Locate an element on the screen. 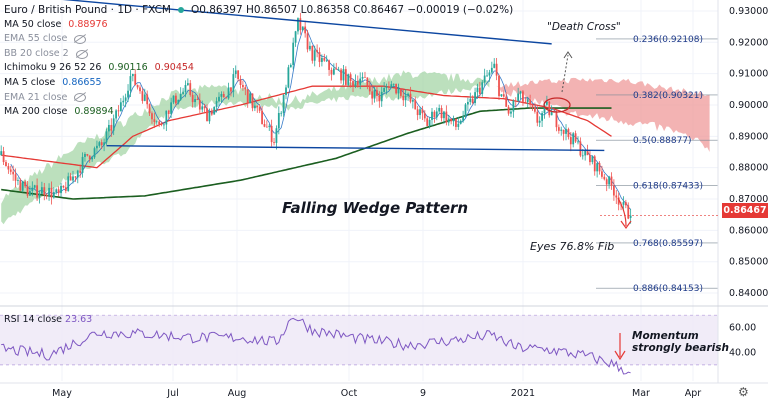 The width and height of the screenshot is (768, 400). death-cross-annotation: "Death Cross" is located at coordinates (584, 27).